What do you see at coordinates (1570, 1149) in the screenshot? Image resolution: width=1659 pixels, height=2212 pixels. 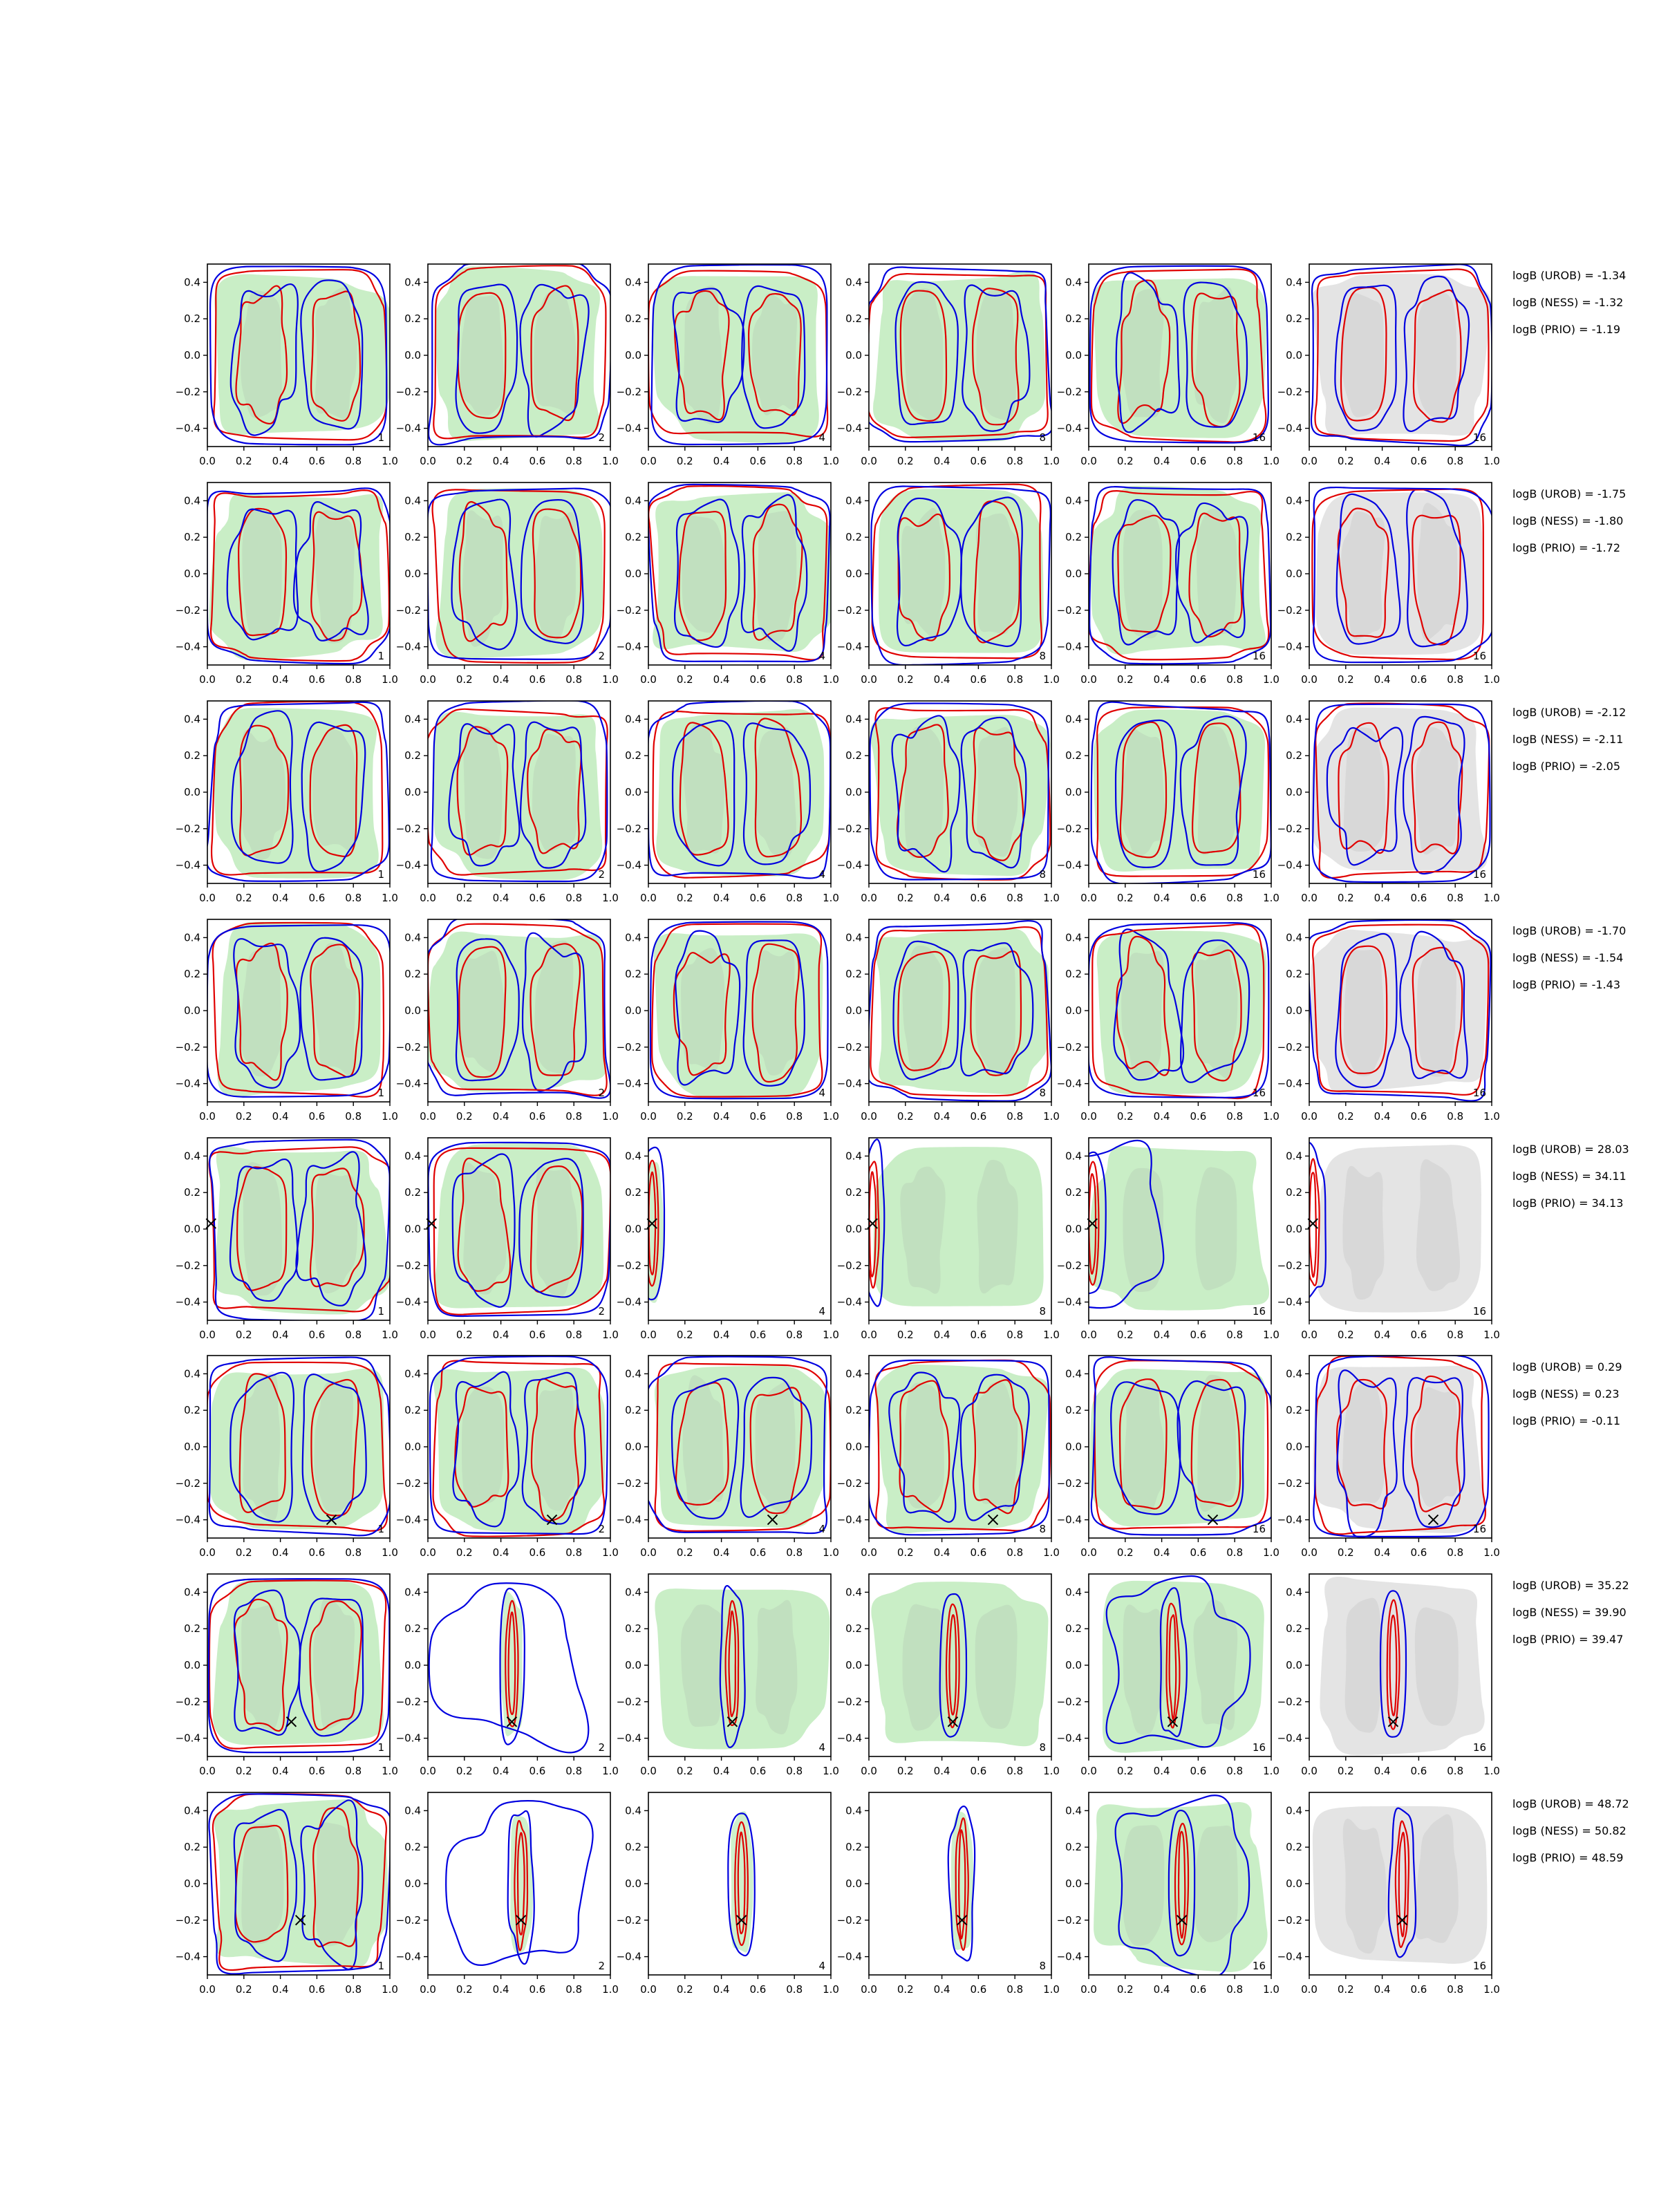 I see `logb-annotation: logB (UROB) = 28.03` at bounding box center [1570, 1149].